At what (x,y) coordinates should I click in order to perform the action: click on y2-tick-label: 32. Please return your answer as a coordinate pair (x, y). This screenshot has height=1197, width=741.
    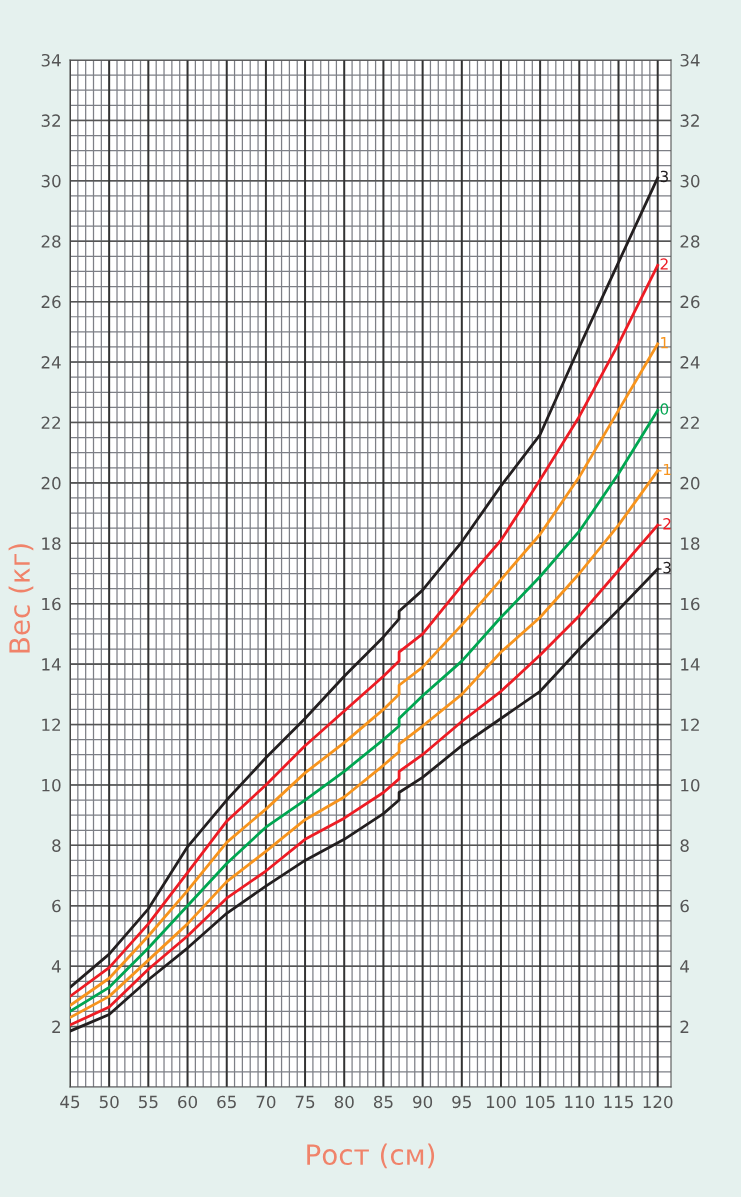
    Looking at the image, I should click on (689, 120).